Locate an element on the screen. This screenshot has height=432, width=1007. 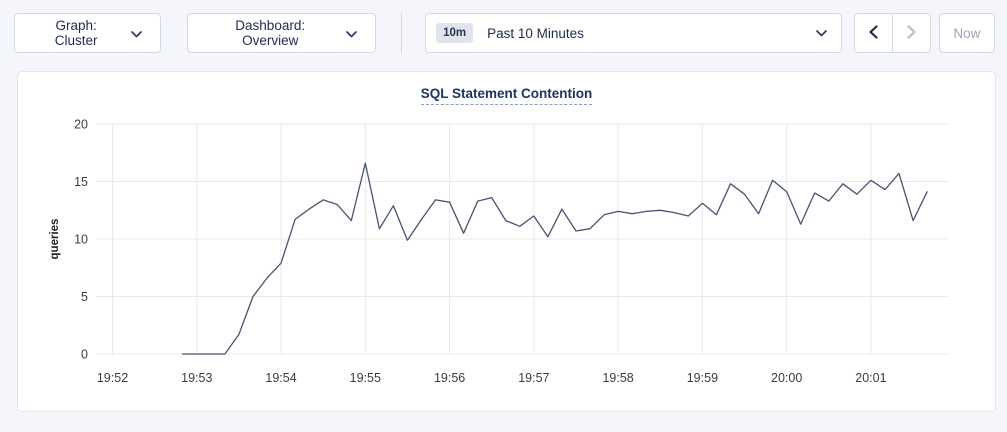
chevron-right-icon is located at coordinates (911, 33).